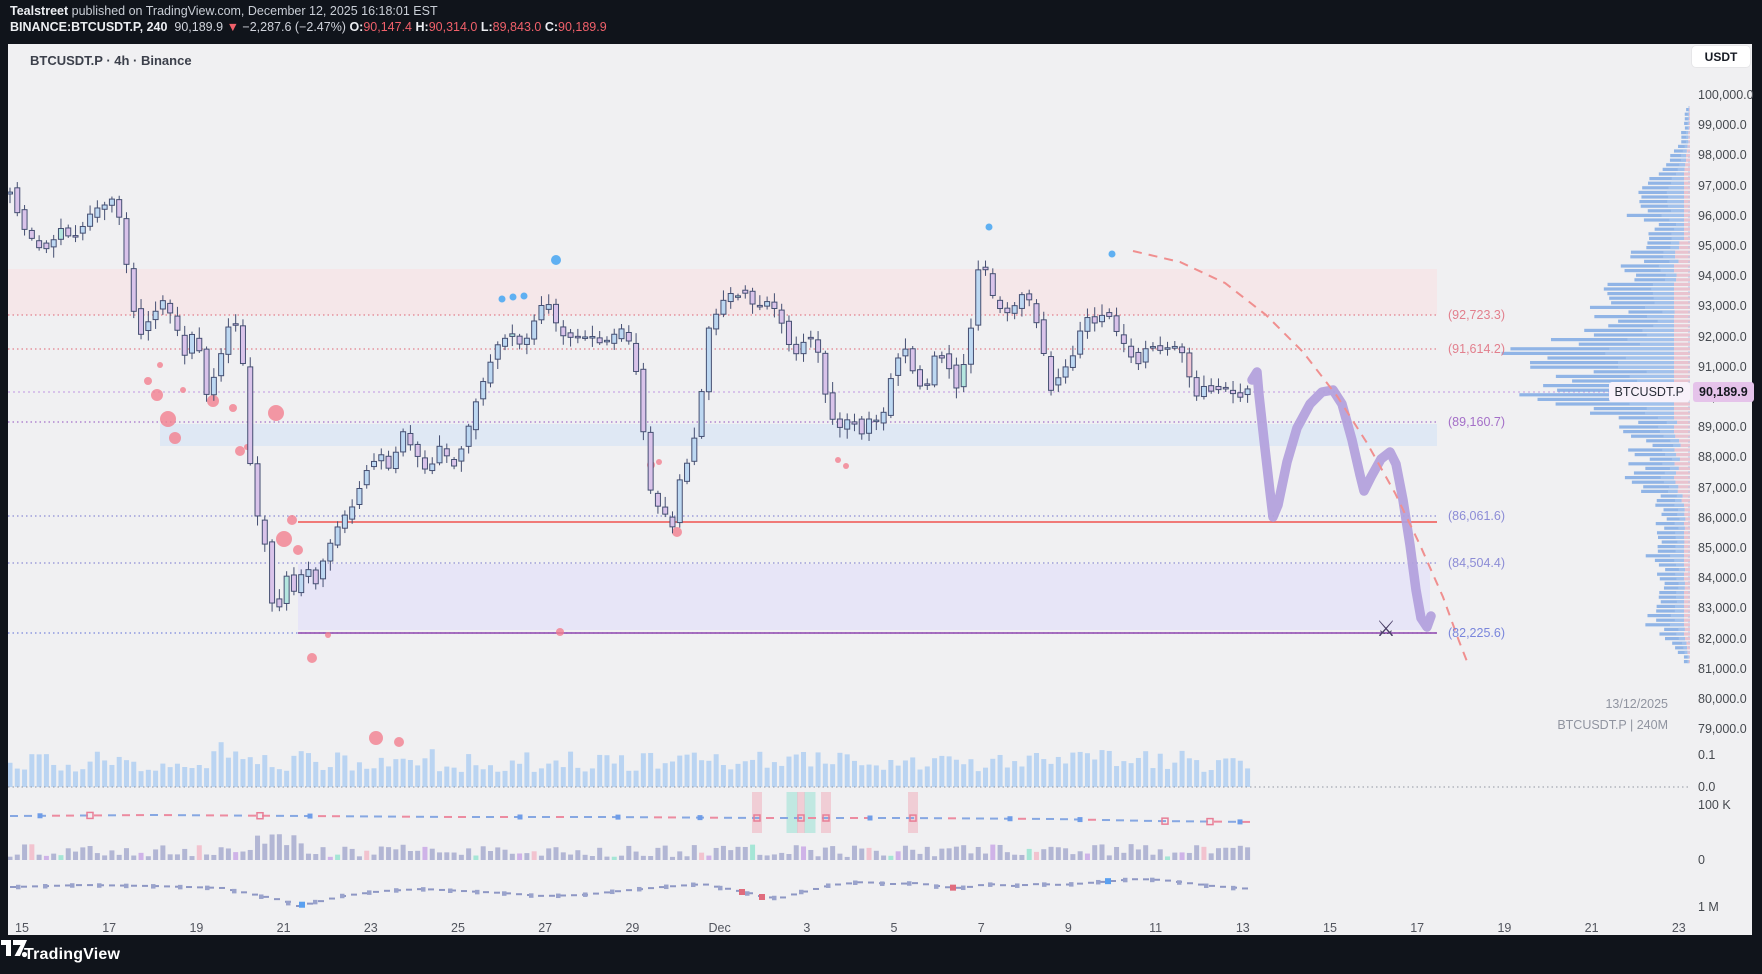  I want to click on time-axis-label: 13, so click(1242, 928).